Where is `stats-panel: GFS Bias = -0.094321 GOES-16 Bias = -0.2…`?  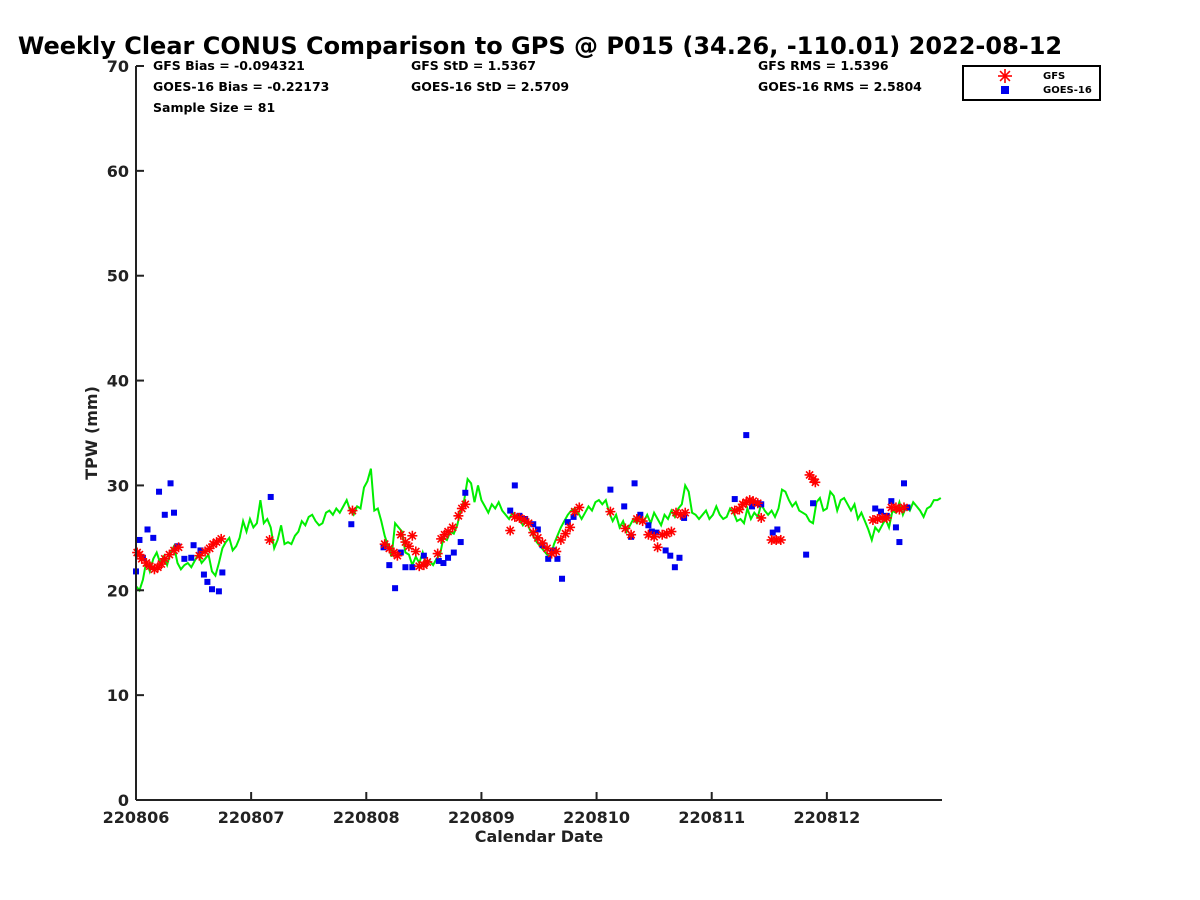
stats-panel: GFS Bias = -0.094321 GOES-16 Bias = -0.2… is located at coordinates (537, 86).